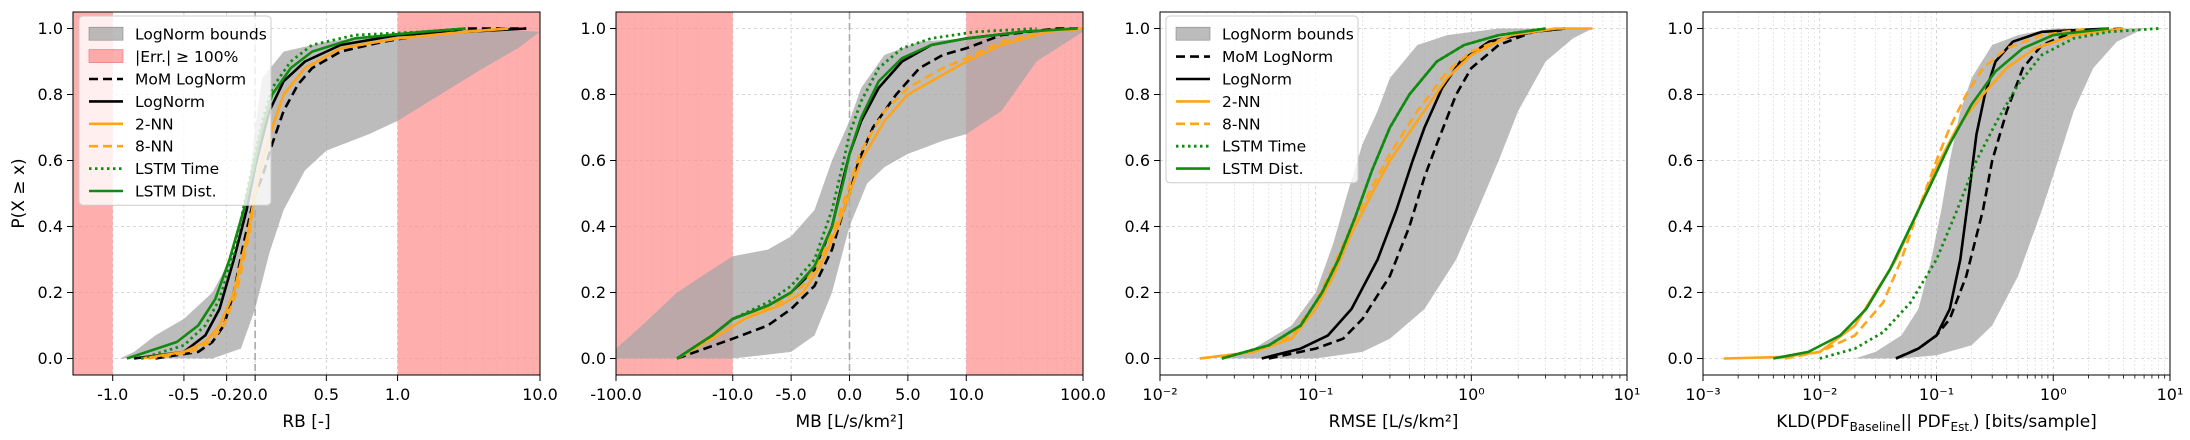 This screenshot has width=2190, height=440. What do you see at coordinates (106, 56) in the screenshot?
I see `legend-swatch-error` at bounding box center [106, 56].